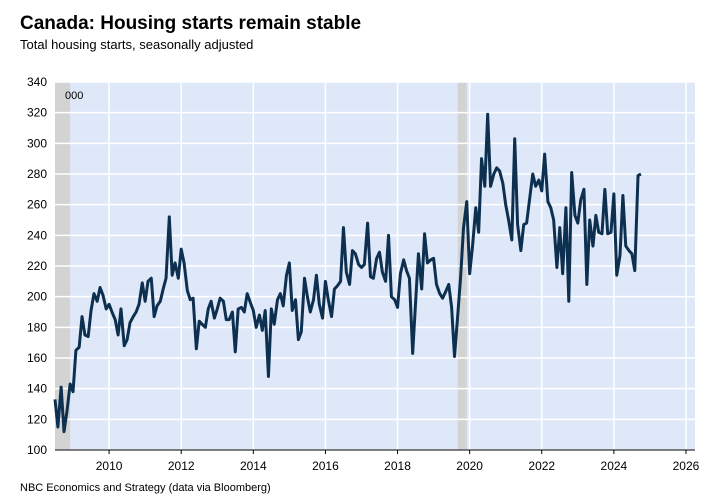 This screenshot has width=708, height=503. I want to click on x-tick-label: 2022, so click(541, 466).